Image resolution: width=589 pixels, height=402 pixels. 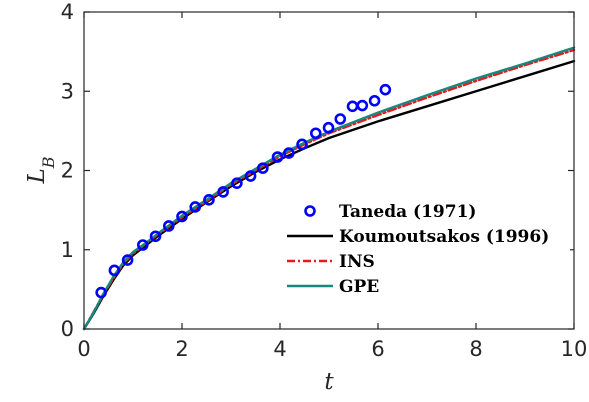 What do you see at coordinates (83, 349) in the screenshot?
I see `x-tick-label: 0` at bounding box center [83, 349].